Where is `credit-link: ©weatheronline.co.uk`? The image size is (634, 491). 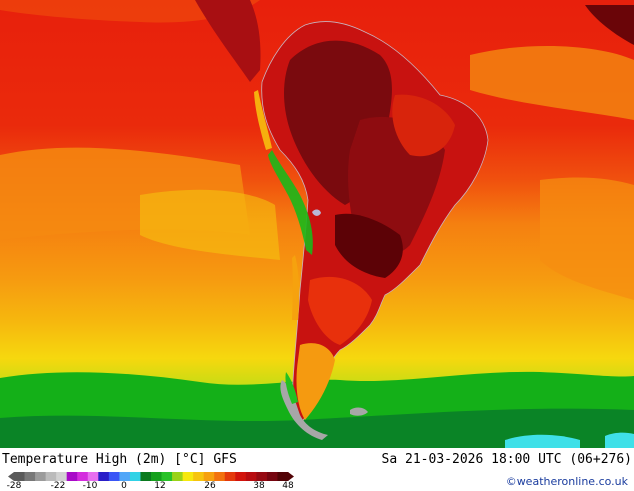 credit-link: ©weatheronline.co.uk is located at coordinates (566, 481).